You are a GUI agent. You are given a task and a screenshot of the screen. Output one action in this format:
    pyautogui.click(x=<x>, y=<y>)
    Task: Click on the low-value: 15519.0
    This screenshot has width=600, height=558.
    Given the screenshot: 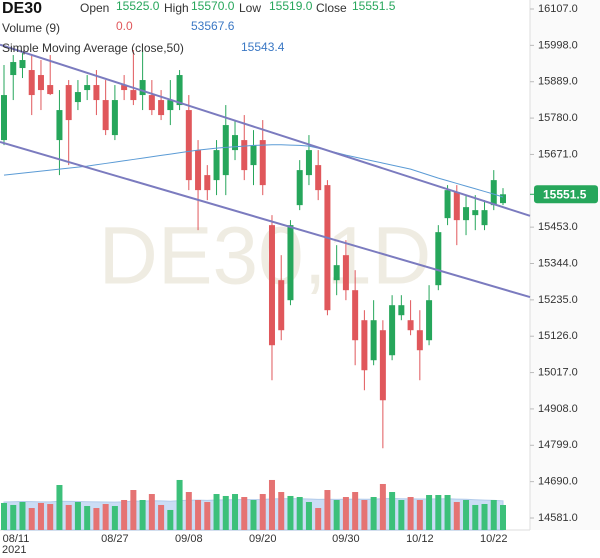 What is the action you would take?
    pyautogui.click(x=291, y=6)
    